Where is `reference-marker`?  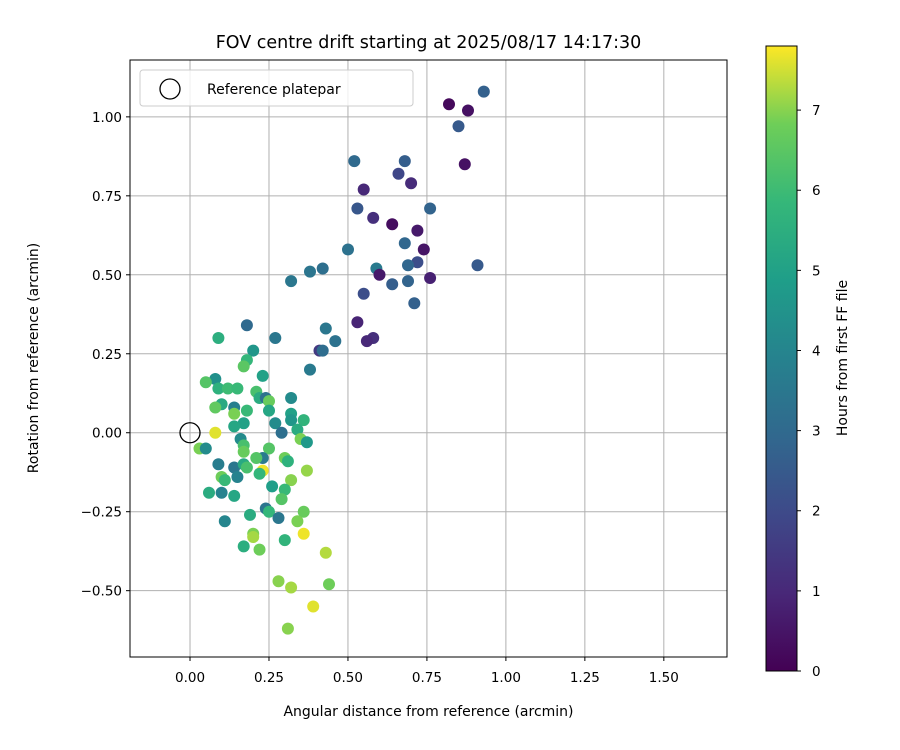
reference-marker is located at coordinates (190, 433).